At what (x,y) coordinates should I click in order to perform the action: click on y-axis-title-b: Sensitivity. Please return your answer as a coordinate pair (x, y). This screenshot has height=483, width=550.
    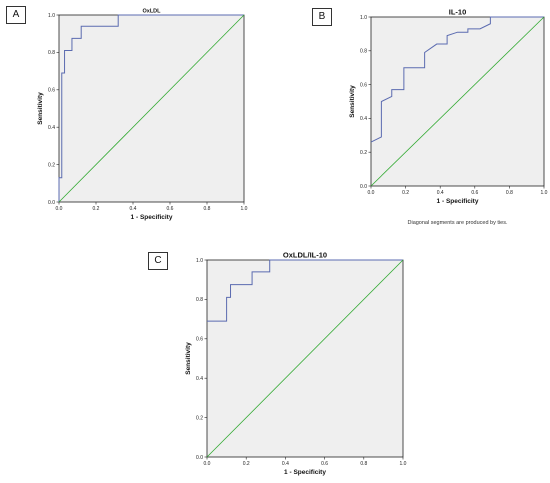
    Looking at the image, I should click on (352, 101).